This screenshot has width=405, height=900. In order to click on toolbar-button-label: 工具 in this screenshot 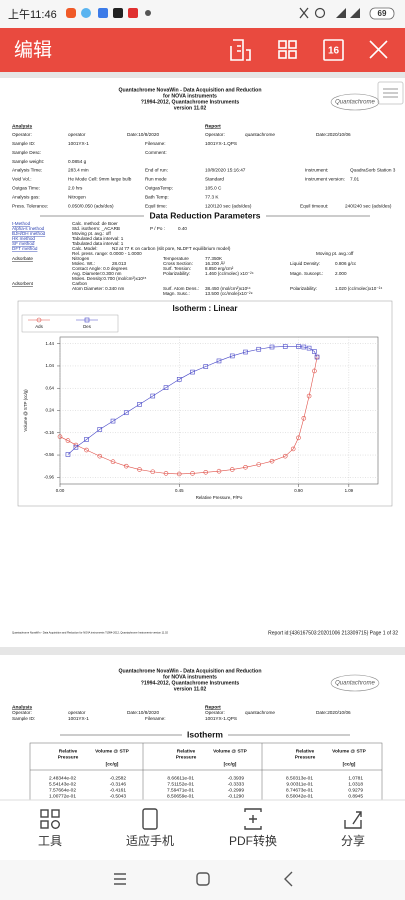, I will do `click(50, 841)`.